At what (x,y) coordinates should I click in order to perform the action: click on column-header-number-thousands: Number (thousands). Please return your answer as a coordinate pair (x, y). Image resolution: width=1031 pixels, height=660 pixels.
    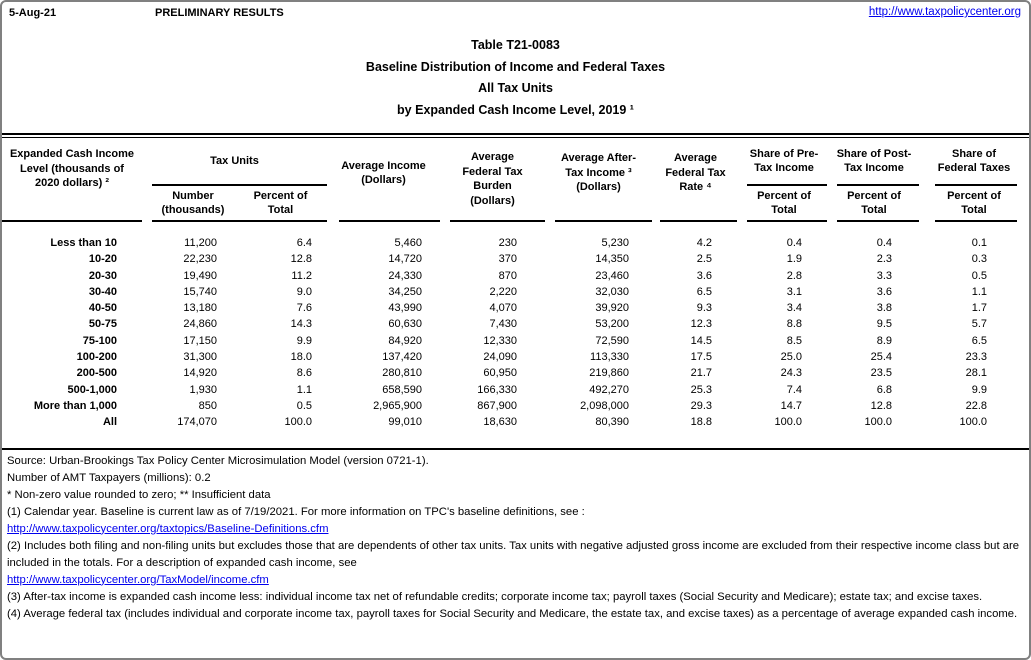
    Looking at the image, I should click on (193, 203).